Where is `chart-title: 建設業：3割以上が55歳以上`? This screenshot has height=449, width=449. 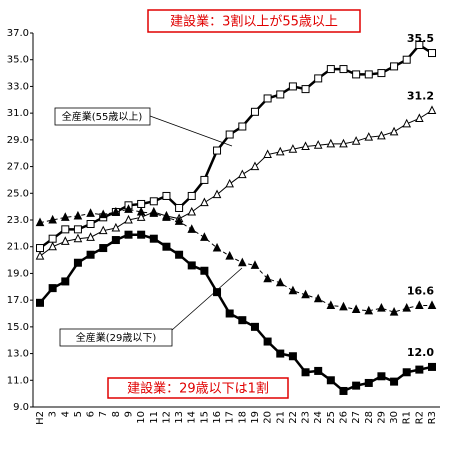
chart-title: 建設業：3割以上が55歳以上 is located at coordinates (254, 22).